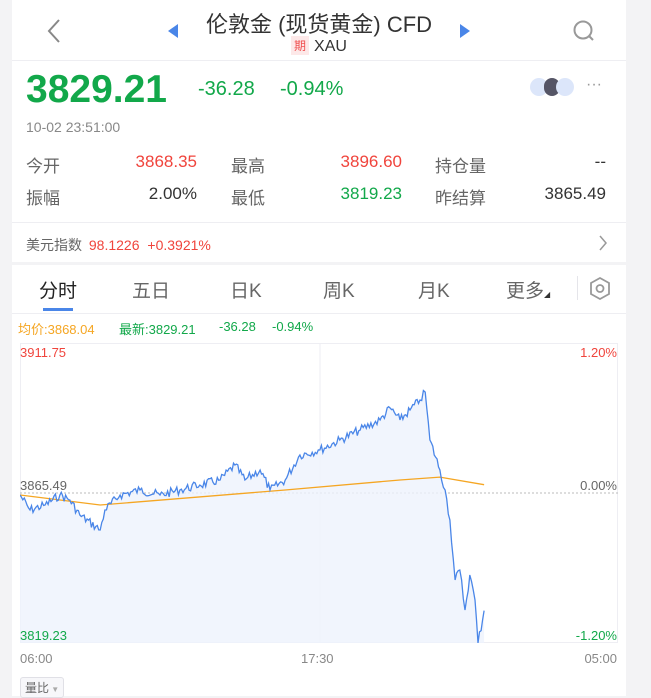 This screenshot has height=698, width=651. What do you see at coordinates (460, 166) in the screenshot?
I see `stat-label: 持仓量` at bounding box center [460, 166].